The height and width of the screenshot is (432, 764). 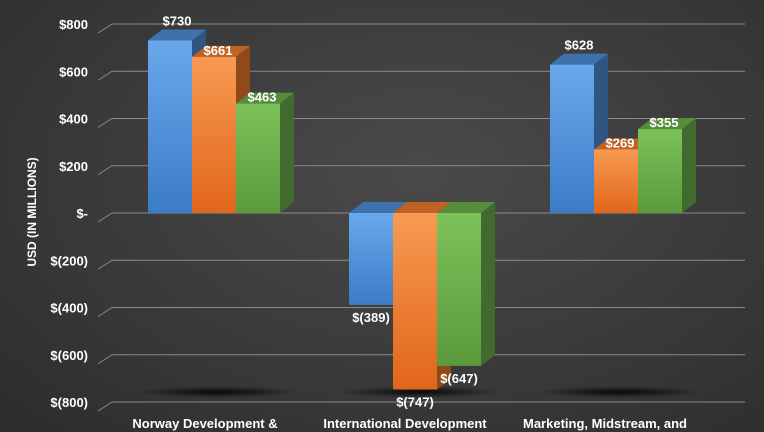 I want to click on y-tick-label: $(200), so click(x=69, y=260).